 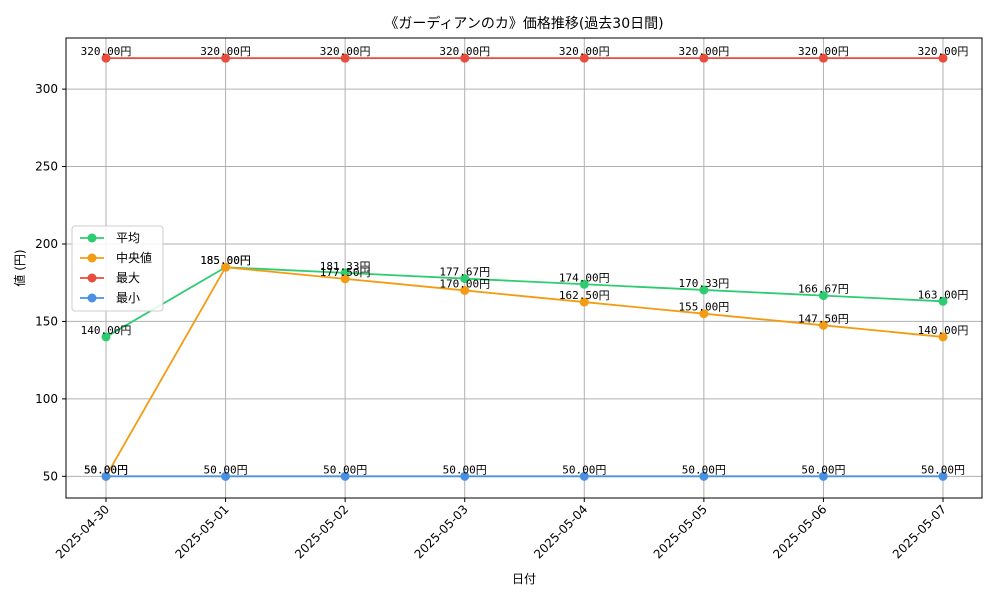 What do you see at coordinates (321, 531) in the screenshot?
I see `x-tick-label: 2025-05-02` at bounding box center [321, 531].